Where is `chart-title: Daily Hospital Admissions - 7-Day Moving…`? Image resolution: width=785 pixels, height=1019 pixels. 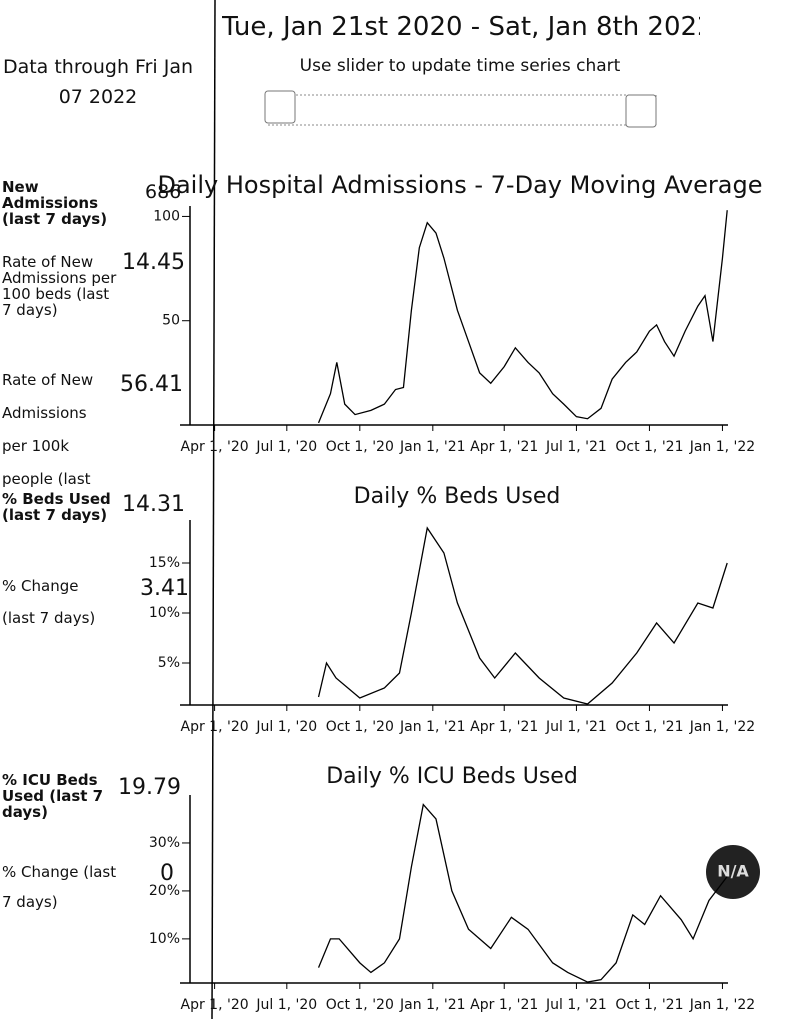 chart-title: Daily Hospital Admissions - 7-Day Moving… is located at coordinates (459, 185).